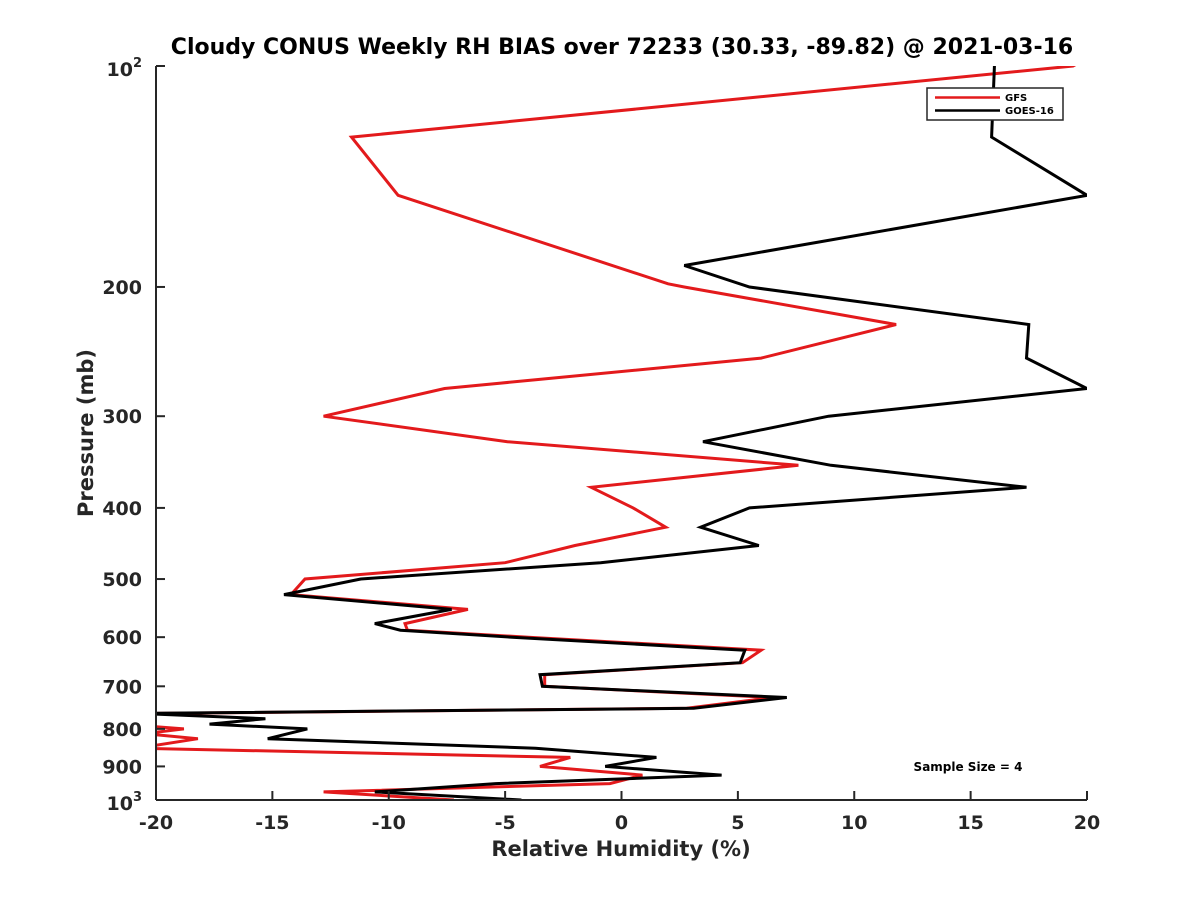 The image size is (1200, 900). Describe the element at coordinates (120, 804) in the screenshot. I see `y-tick-bottom-base: 10` at that location.